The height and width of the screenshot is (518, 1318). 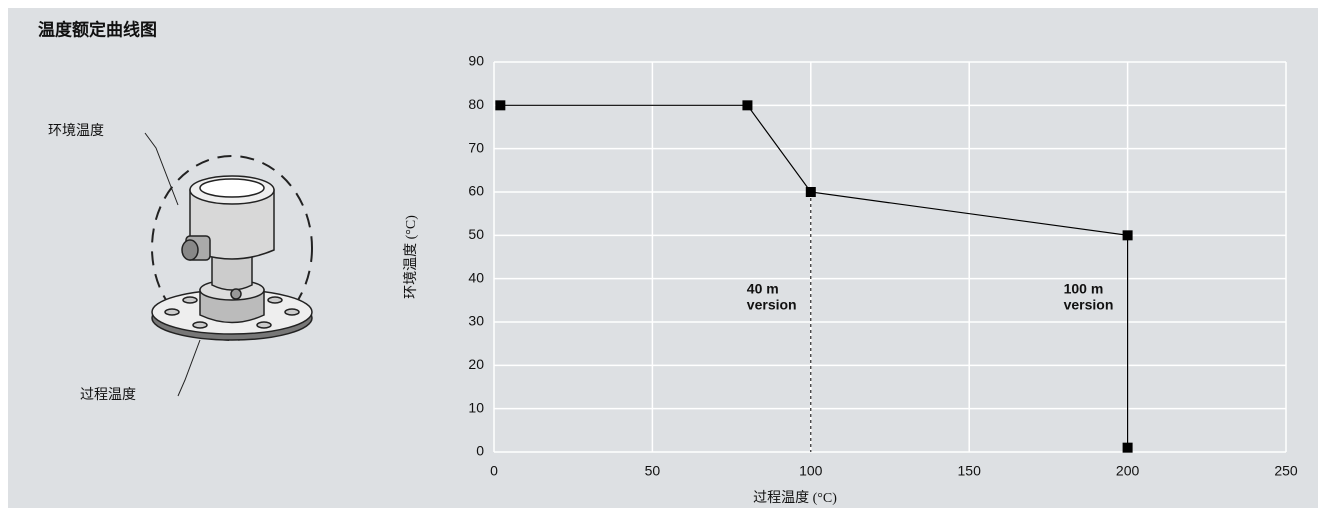 What do you see at coordinates (970, 471) in the screenshot?
I see `x-tick-label: 150` at bounding box center [970, 471].